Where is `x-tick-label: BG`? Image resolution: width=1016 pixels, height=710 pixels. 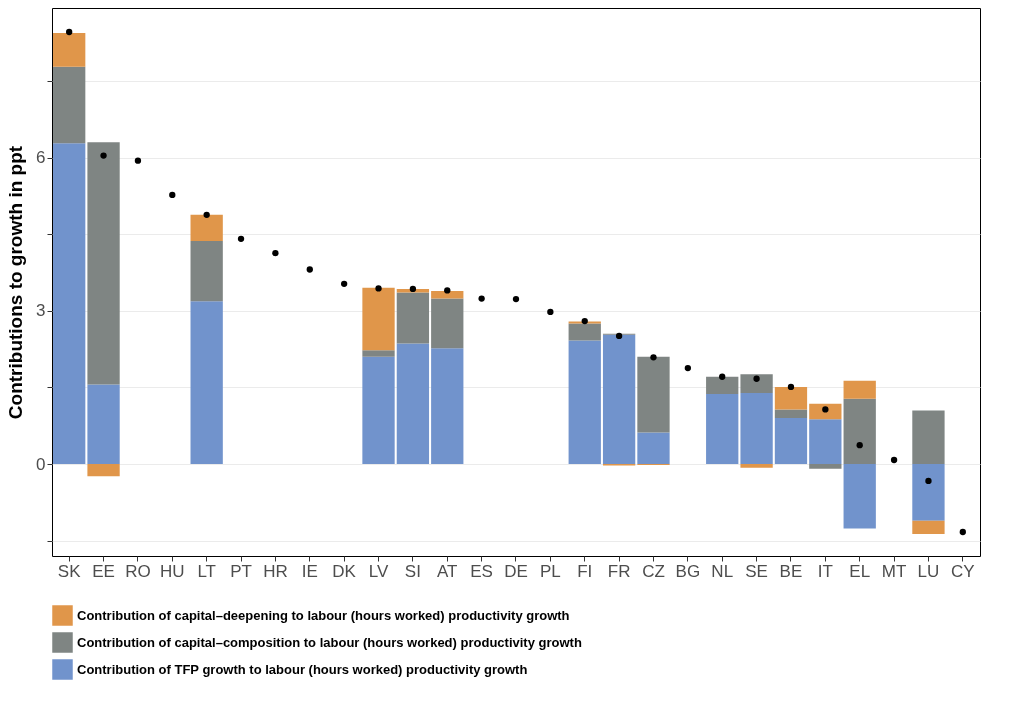 x-tick-label: BG is located at coordinates (688, 571).